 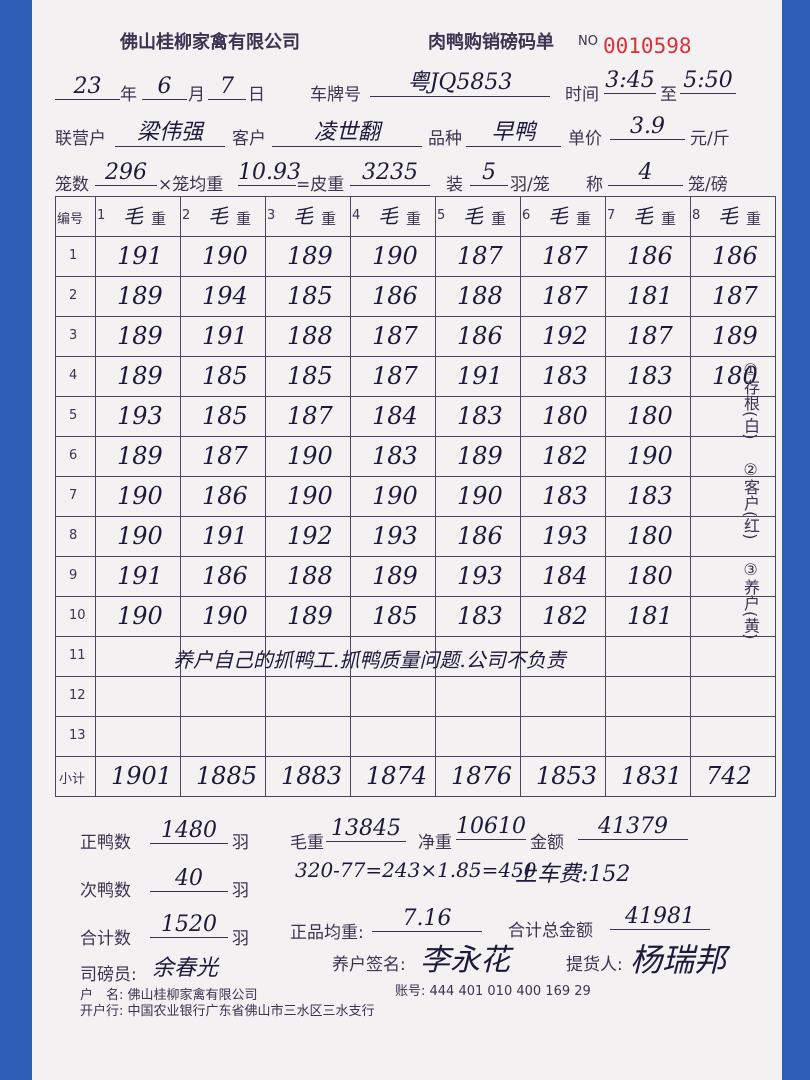 I want to click on weight-value: 182, so click(x=565, y=616).